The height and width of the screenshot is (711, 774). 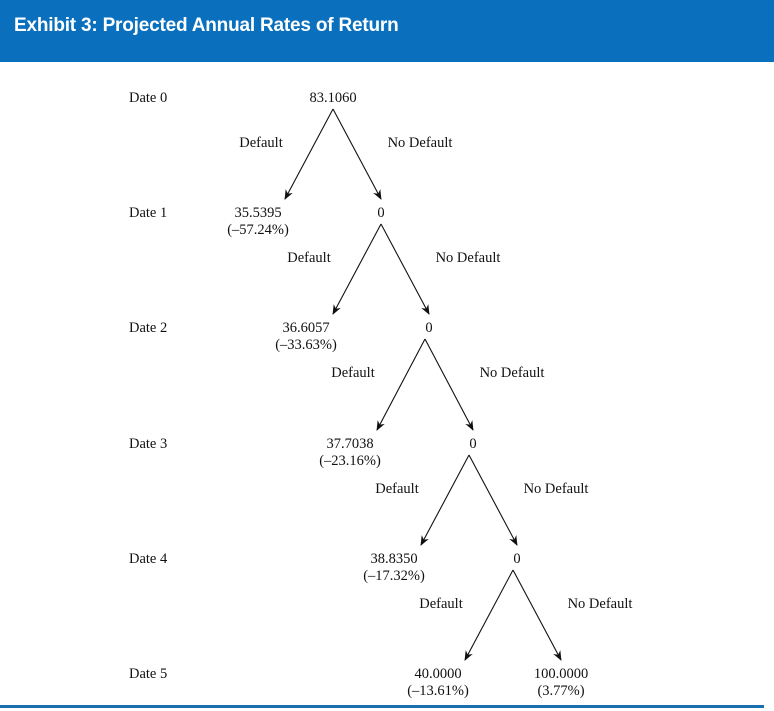 I want to click on default-node-value: 40.0000, so click(x=437, y=674).